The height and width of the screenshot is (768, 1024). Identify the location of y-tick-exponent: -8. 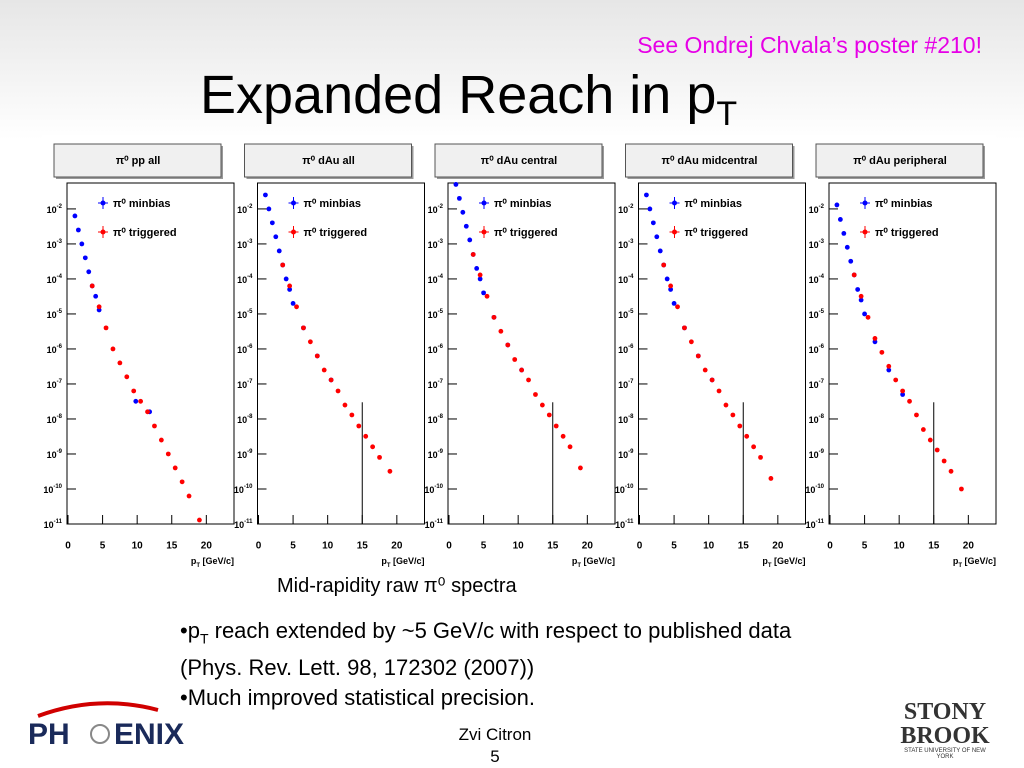
(822, 417).